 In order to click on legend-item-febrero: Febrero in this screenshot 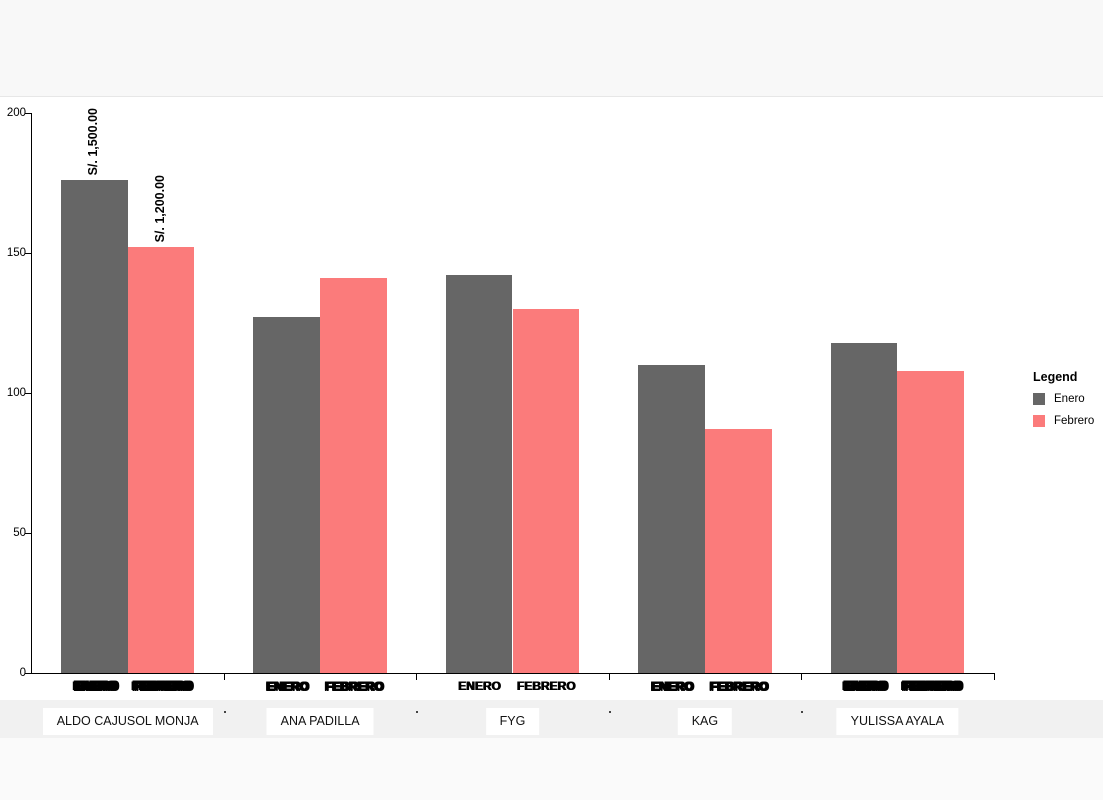, I will do `click(1068, 421)`.